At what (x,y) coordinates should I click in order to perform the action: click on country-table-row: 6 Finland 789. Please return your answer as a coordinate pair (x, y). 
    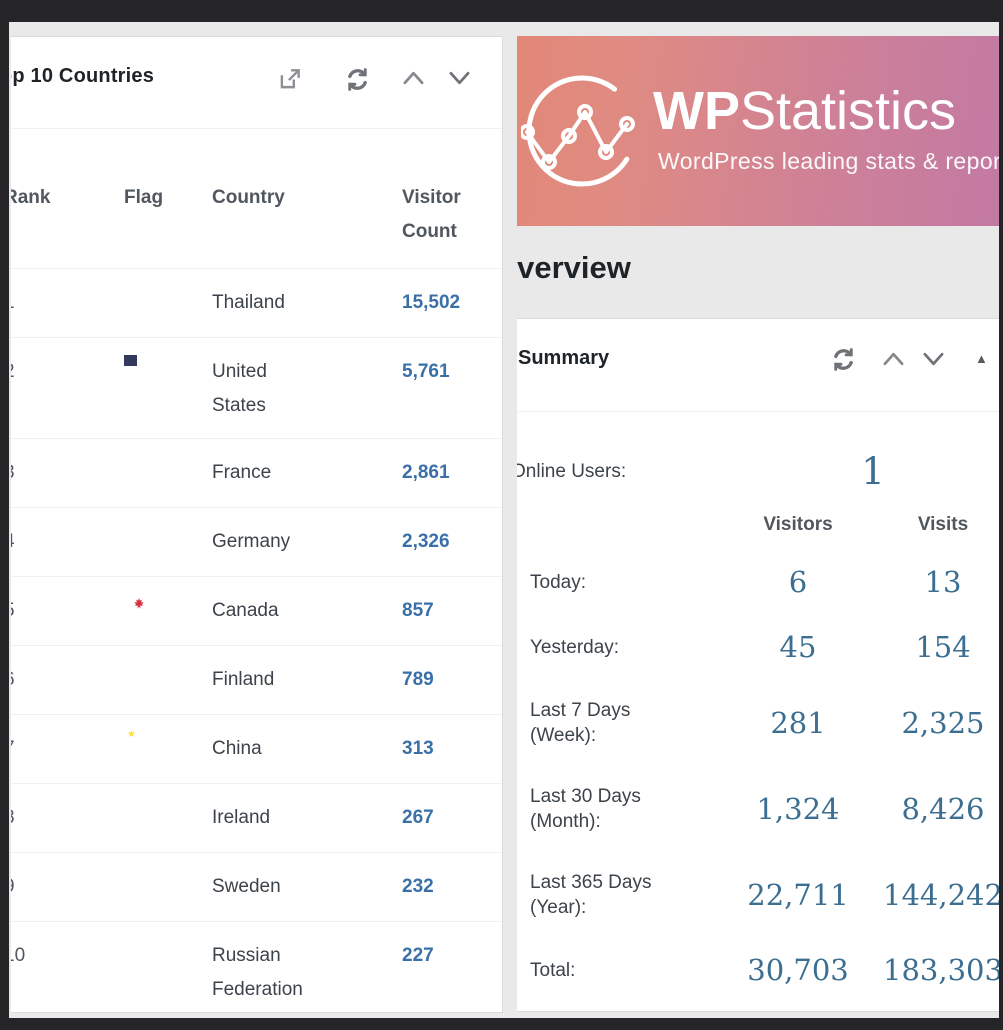
    Looking at the image, I should click on (256, 680).